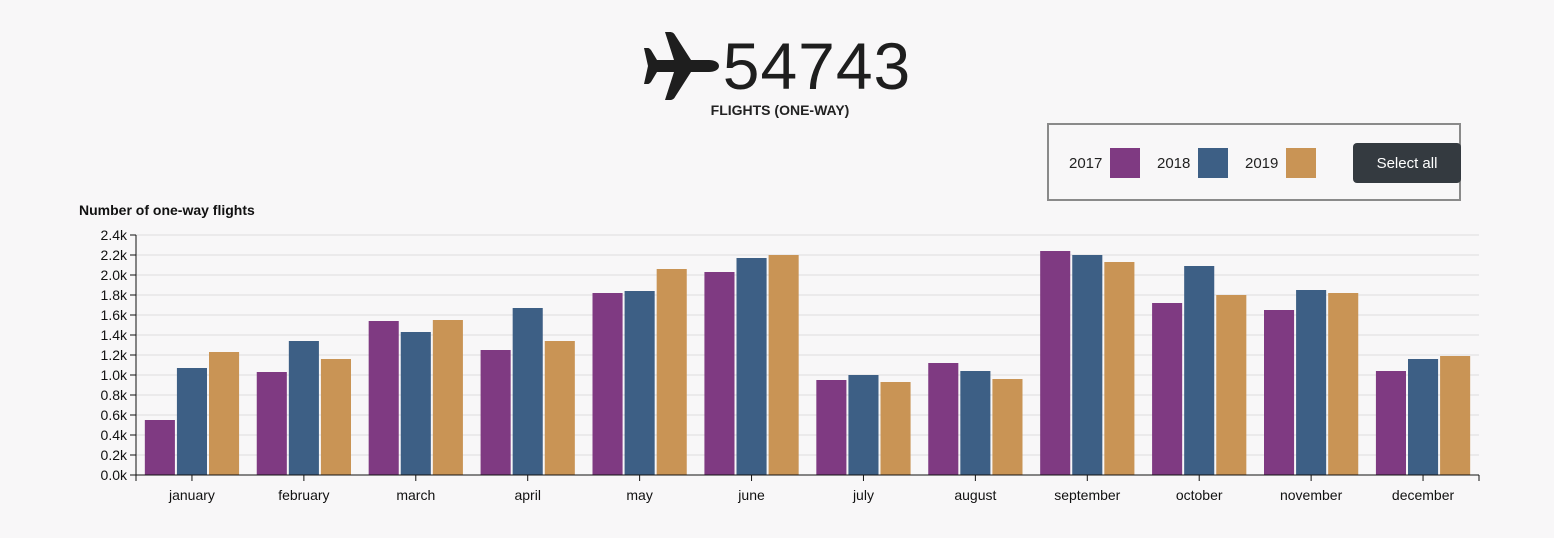  What do you see at coordinates (1281, 163) in the screenshot?
I see `legend-item-2019: 2019` at bounding box center [1281, 163].